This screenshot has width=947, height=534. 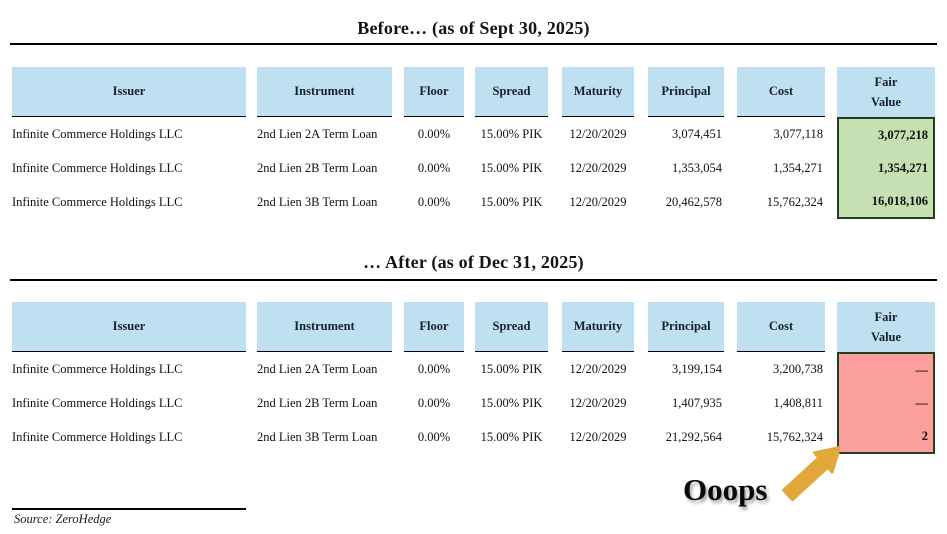 I want to click on before-title: Before… (as of Sept 30, 2025), so click(x=473, y=28).